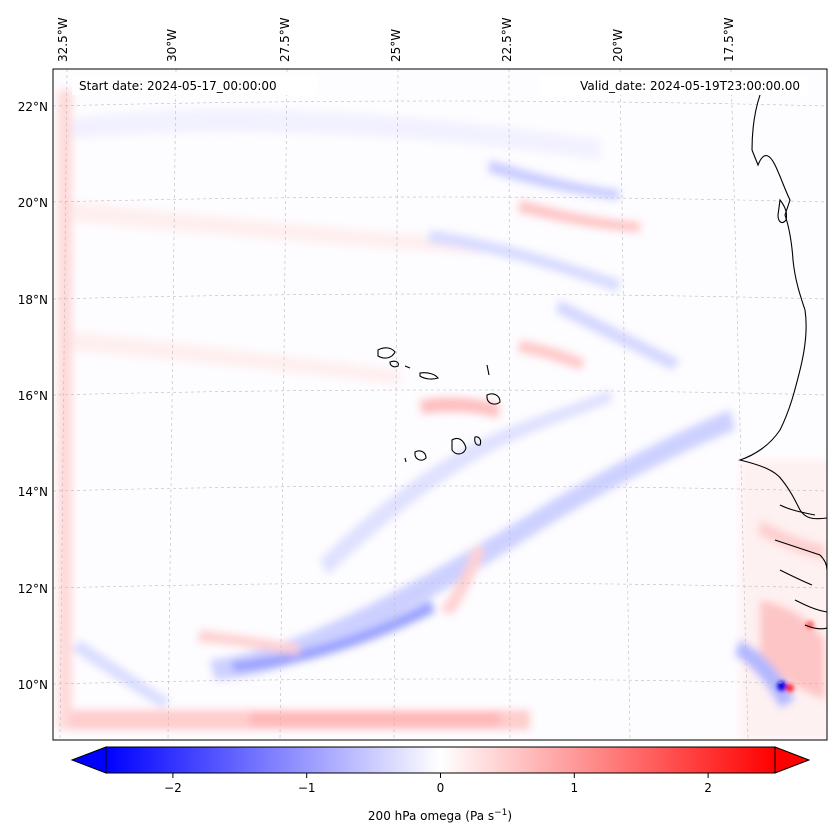 Image resolution: width=837 pixels, height=839 pixels. What do you see at coordinates (285, 39) in the screenshot?
I see `lon-label: 27.5°W` at bounding box center [285, 39].